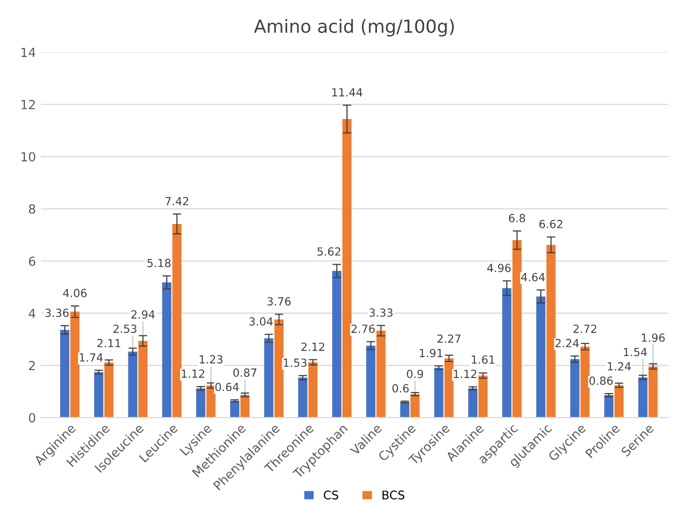 Image resolution: width=682 pixels, height=522 pixels. Describe the element at coordinates (124, 328) in the screenshot. I see `data-label: 2.53` at that location.